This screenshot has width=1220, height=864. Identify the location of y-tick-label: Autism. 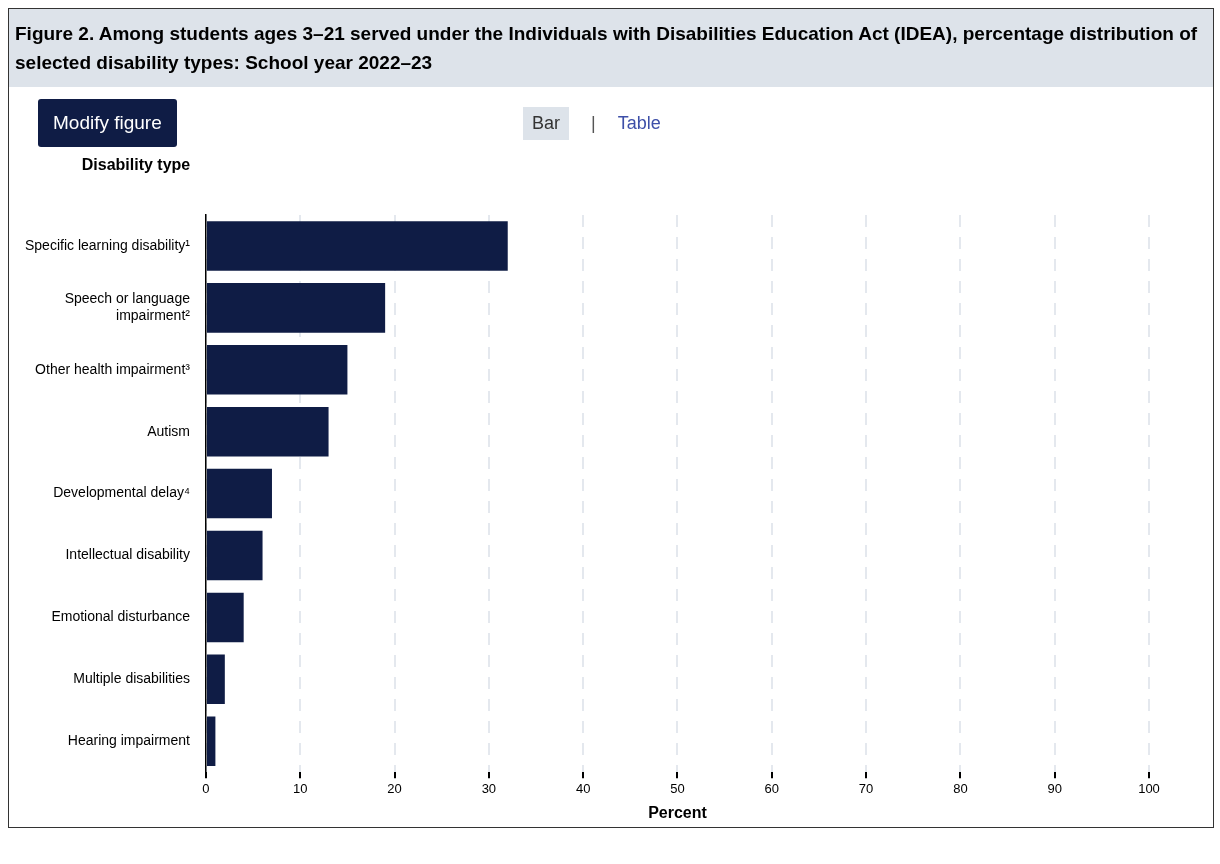
(168, 430).